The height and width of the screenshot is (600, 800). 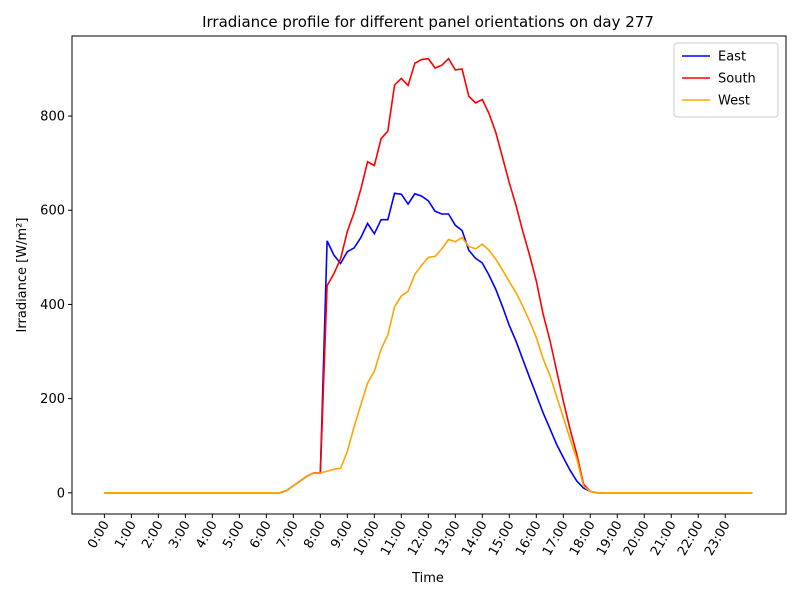 I want to click on y-axis: 0 200 400 600 800, so click(x=56, y=305).